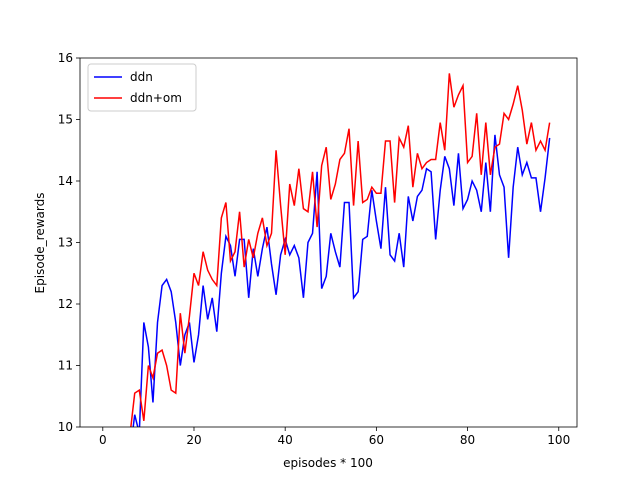 Image resolution: width=640 pixels, height=480 pixels. What do you see at coordinates (142, 87) in the screenshot?
I see `legend-box` at bounding box center [142, 87].